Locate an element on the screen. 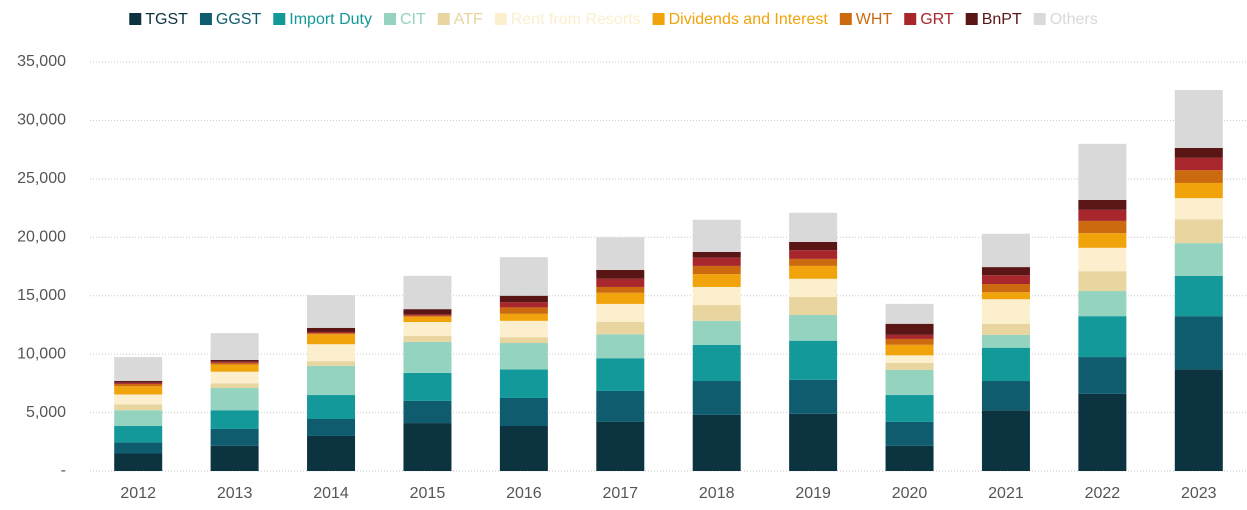  legend-label: TGST is located at coordinates (166, 19).